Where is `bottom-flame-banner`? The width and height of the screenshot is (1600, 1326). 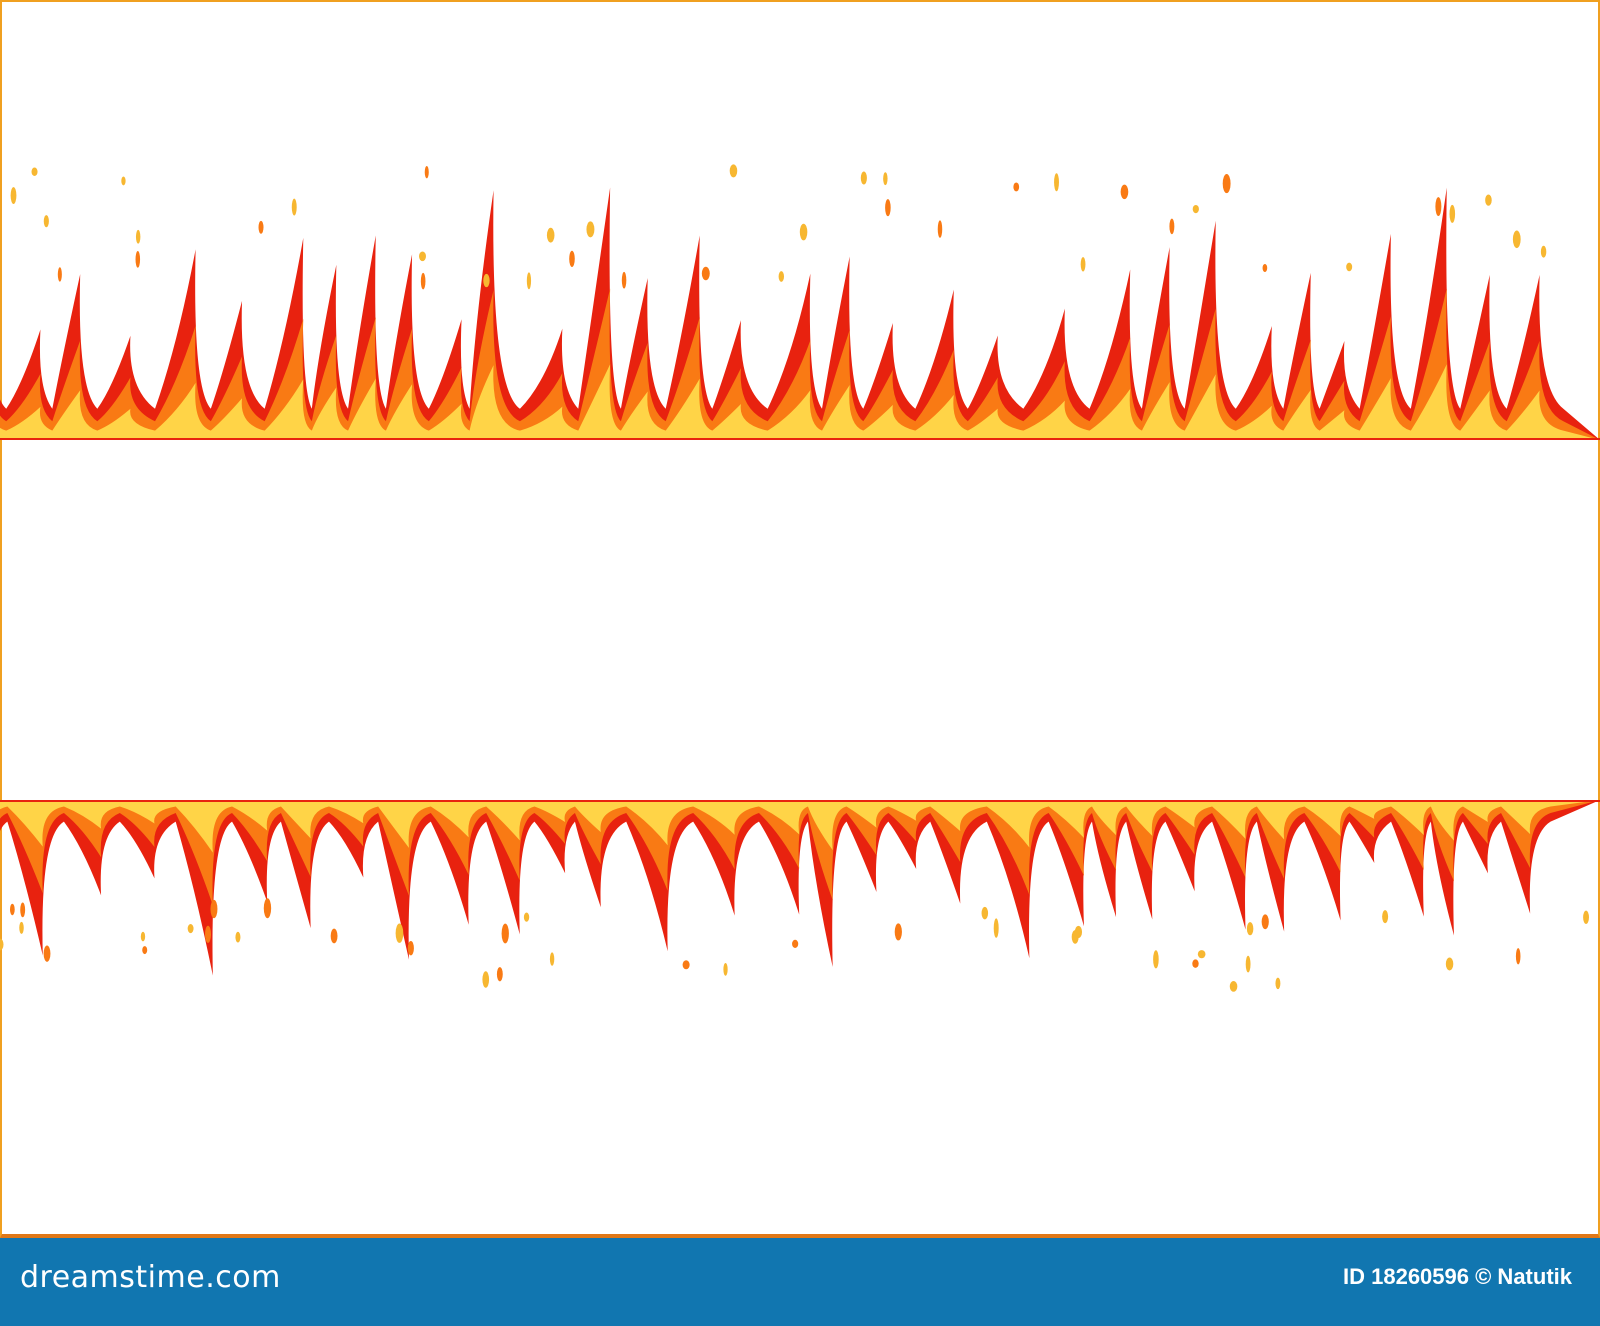
bottom-flame-banner is located at coordinates (800, 896).